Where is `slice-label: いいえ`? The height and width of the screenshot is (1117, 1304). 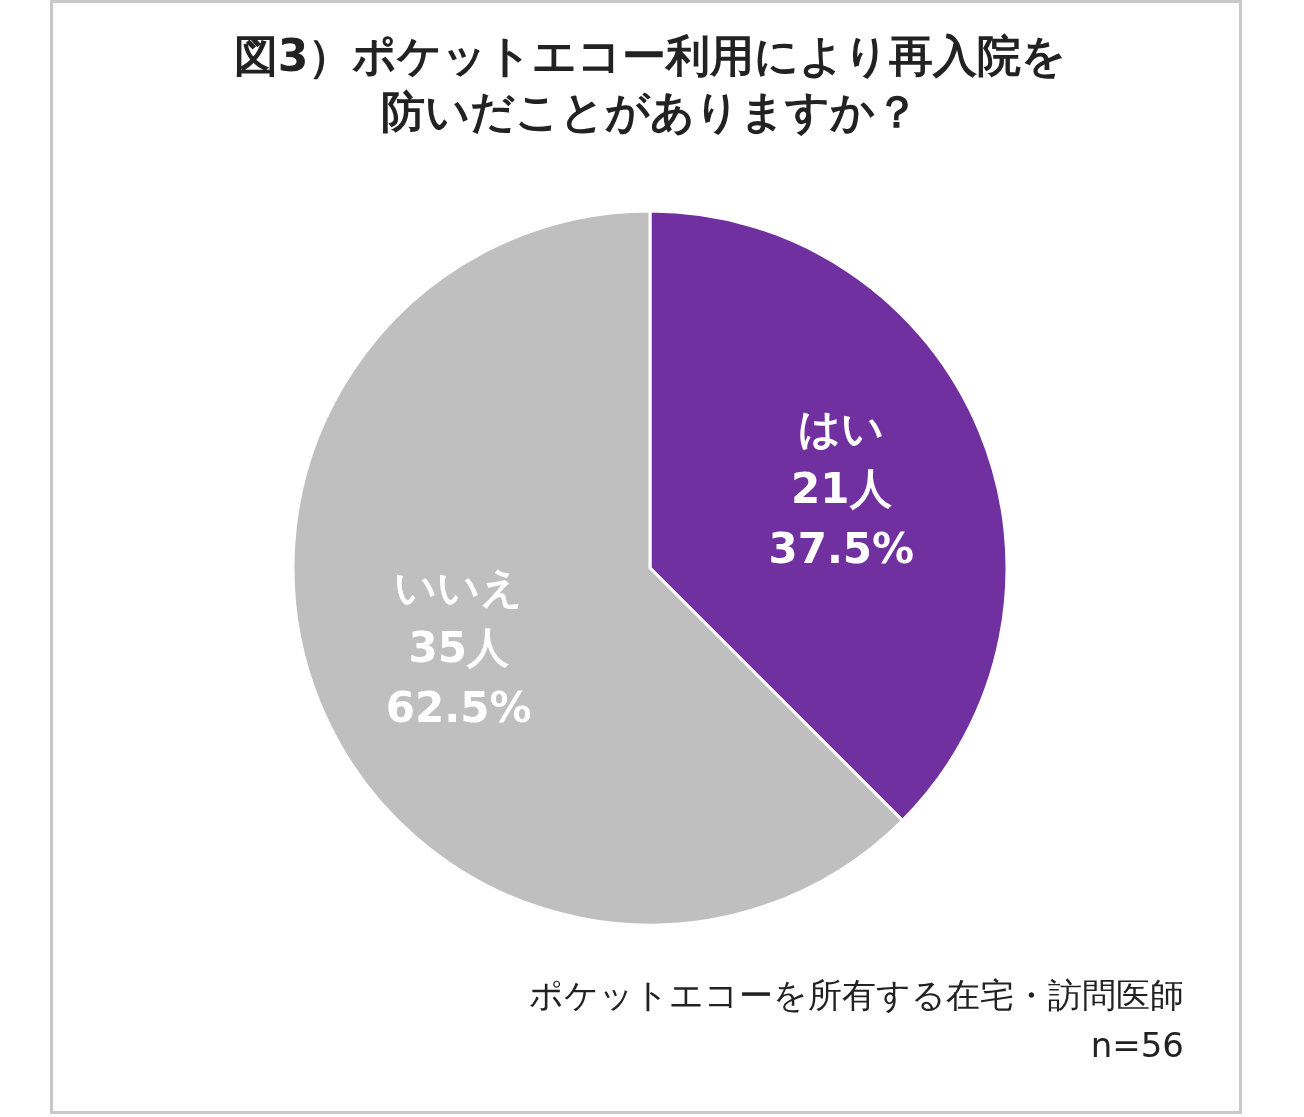
slice-label: いいえ is located at coordinates (459, 587).